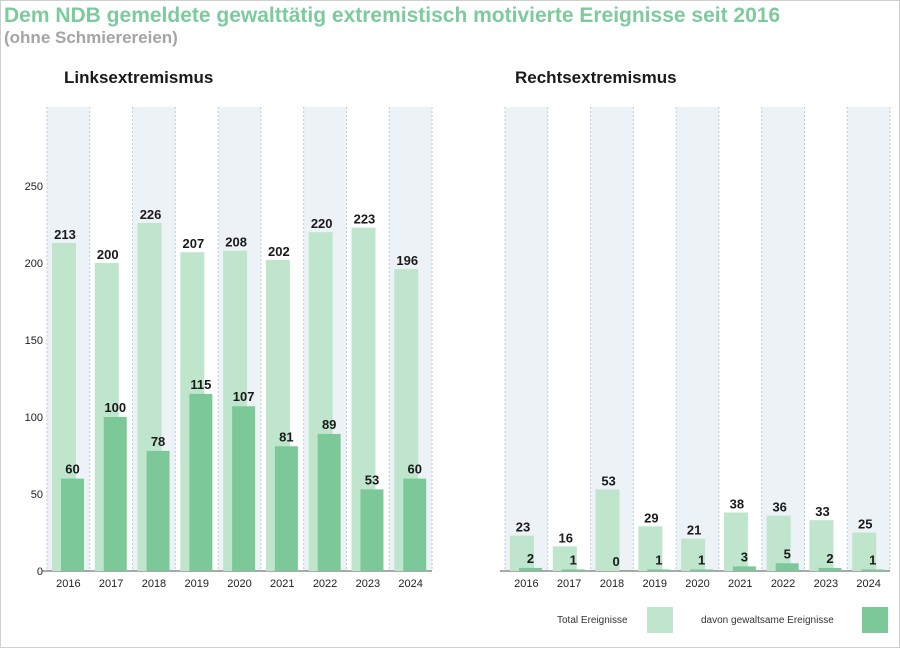  I want to click on left-bar-violent-2019, so click(201, 482).